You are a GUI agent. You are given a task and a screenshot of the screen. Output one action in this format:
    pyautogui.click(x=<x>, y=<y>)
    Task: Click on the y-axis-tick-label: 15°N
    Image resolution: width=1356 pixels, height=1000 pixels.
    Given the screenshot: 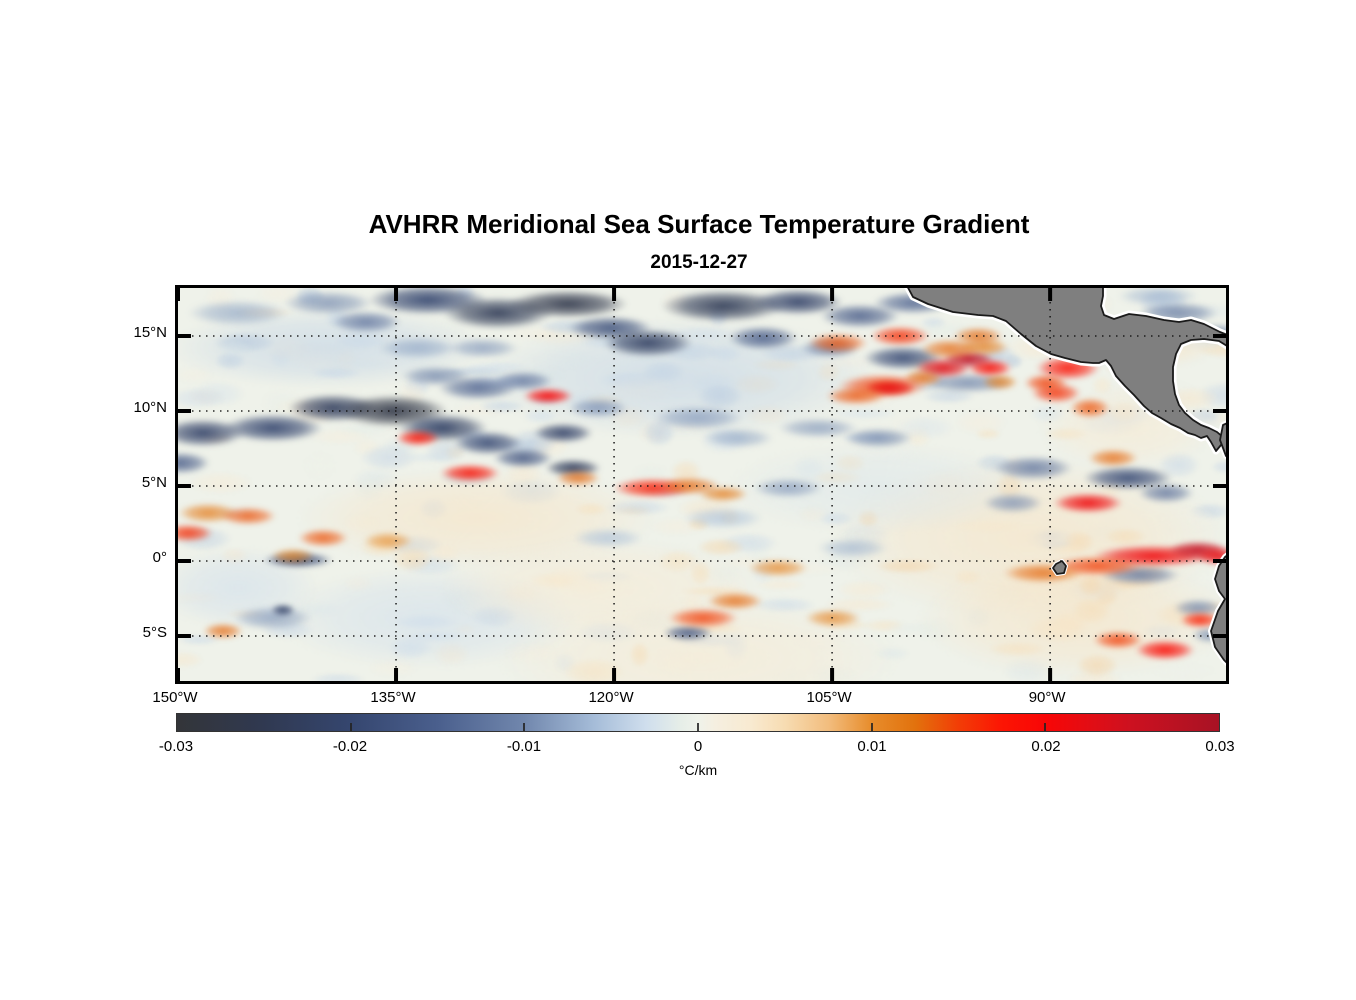 What is the action you would take?
    pyautogui.click(x=150, y=332)
    